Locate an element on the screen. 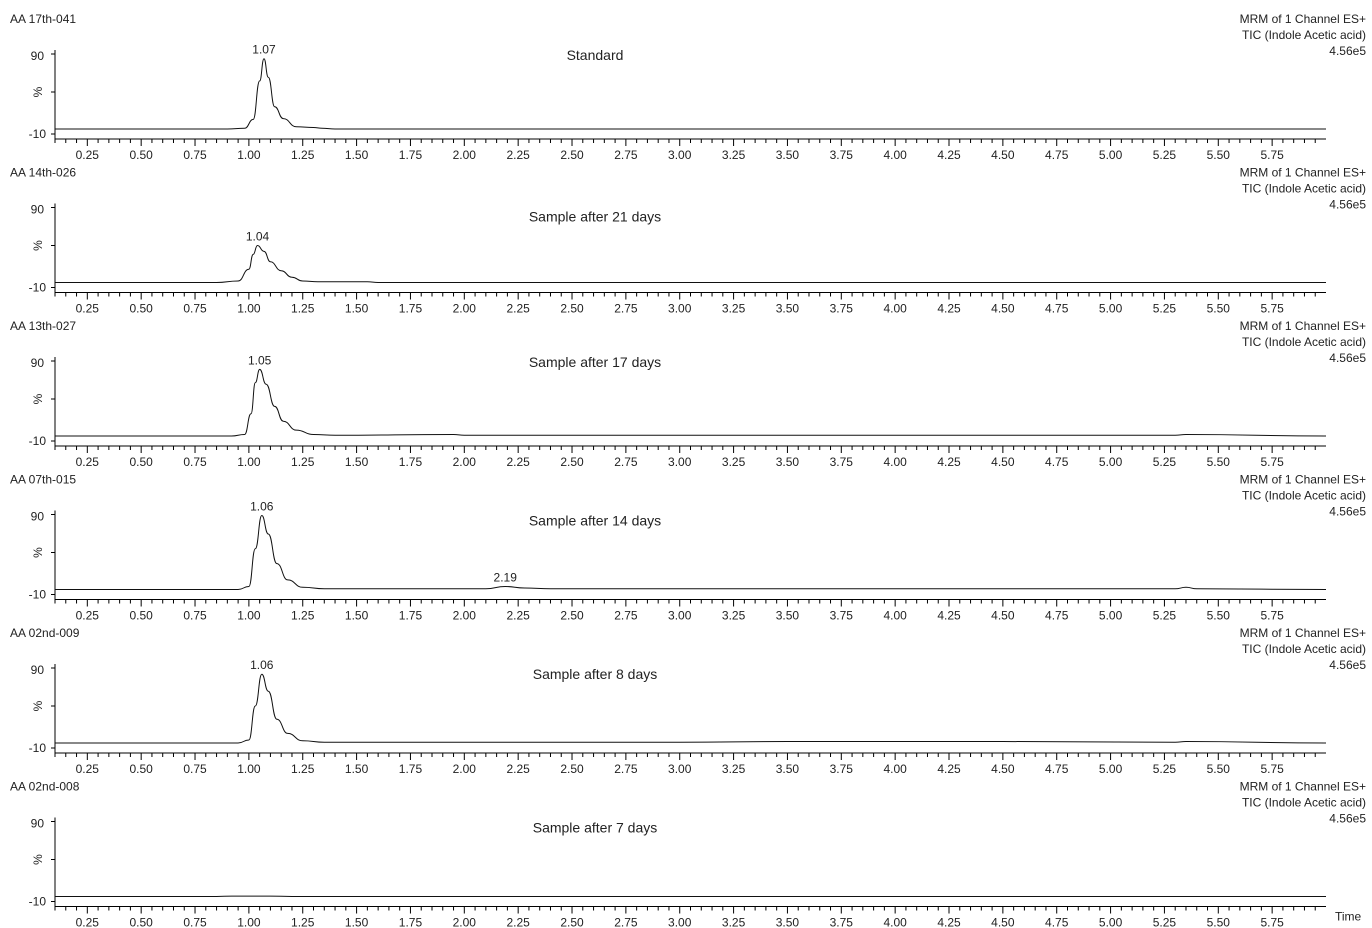 This screenshot has height=928, width=1372. sample-title: Sample after 17 days is located at coordinates (595, 362).